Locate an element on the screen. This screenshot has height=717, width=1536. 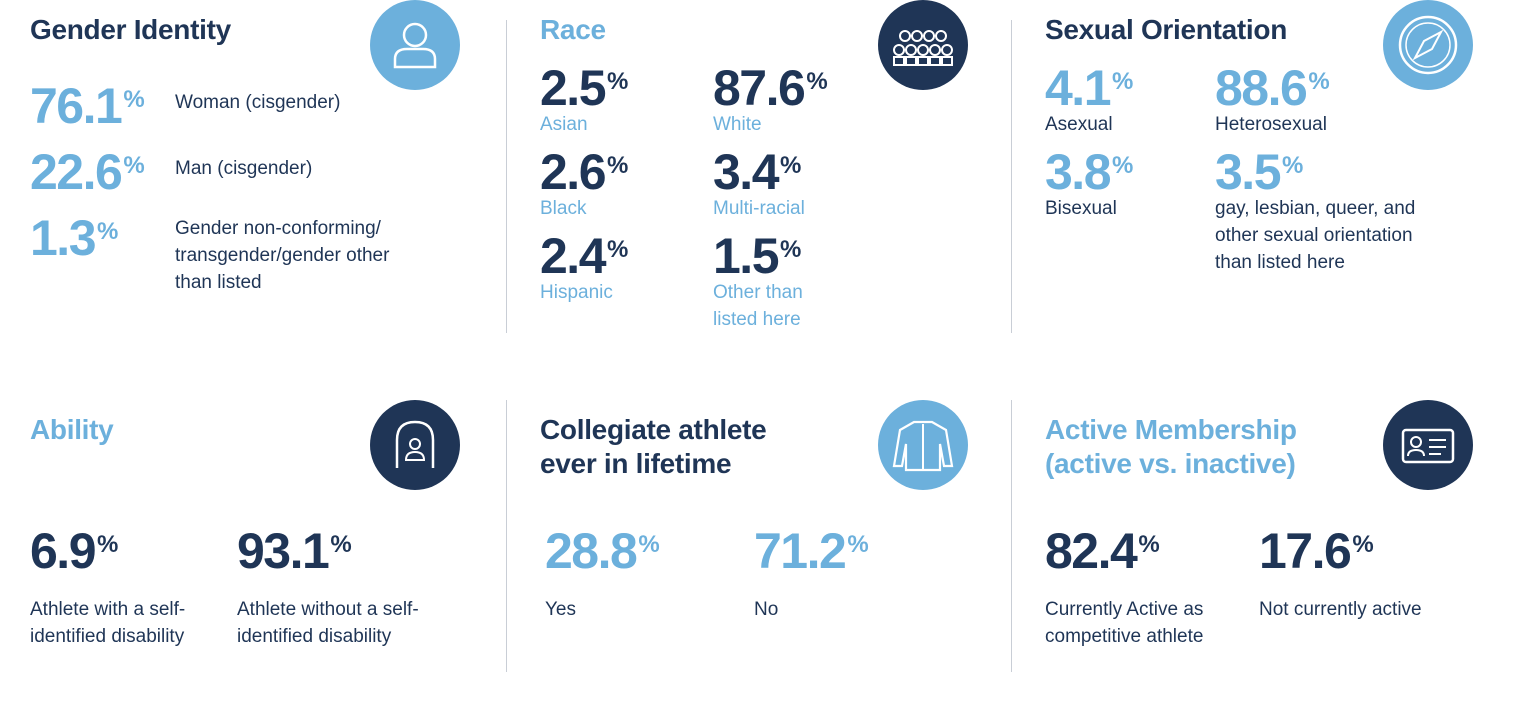
section-title: Gender Identity is located at coordinates (130, 29).